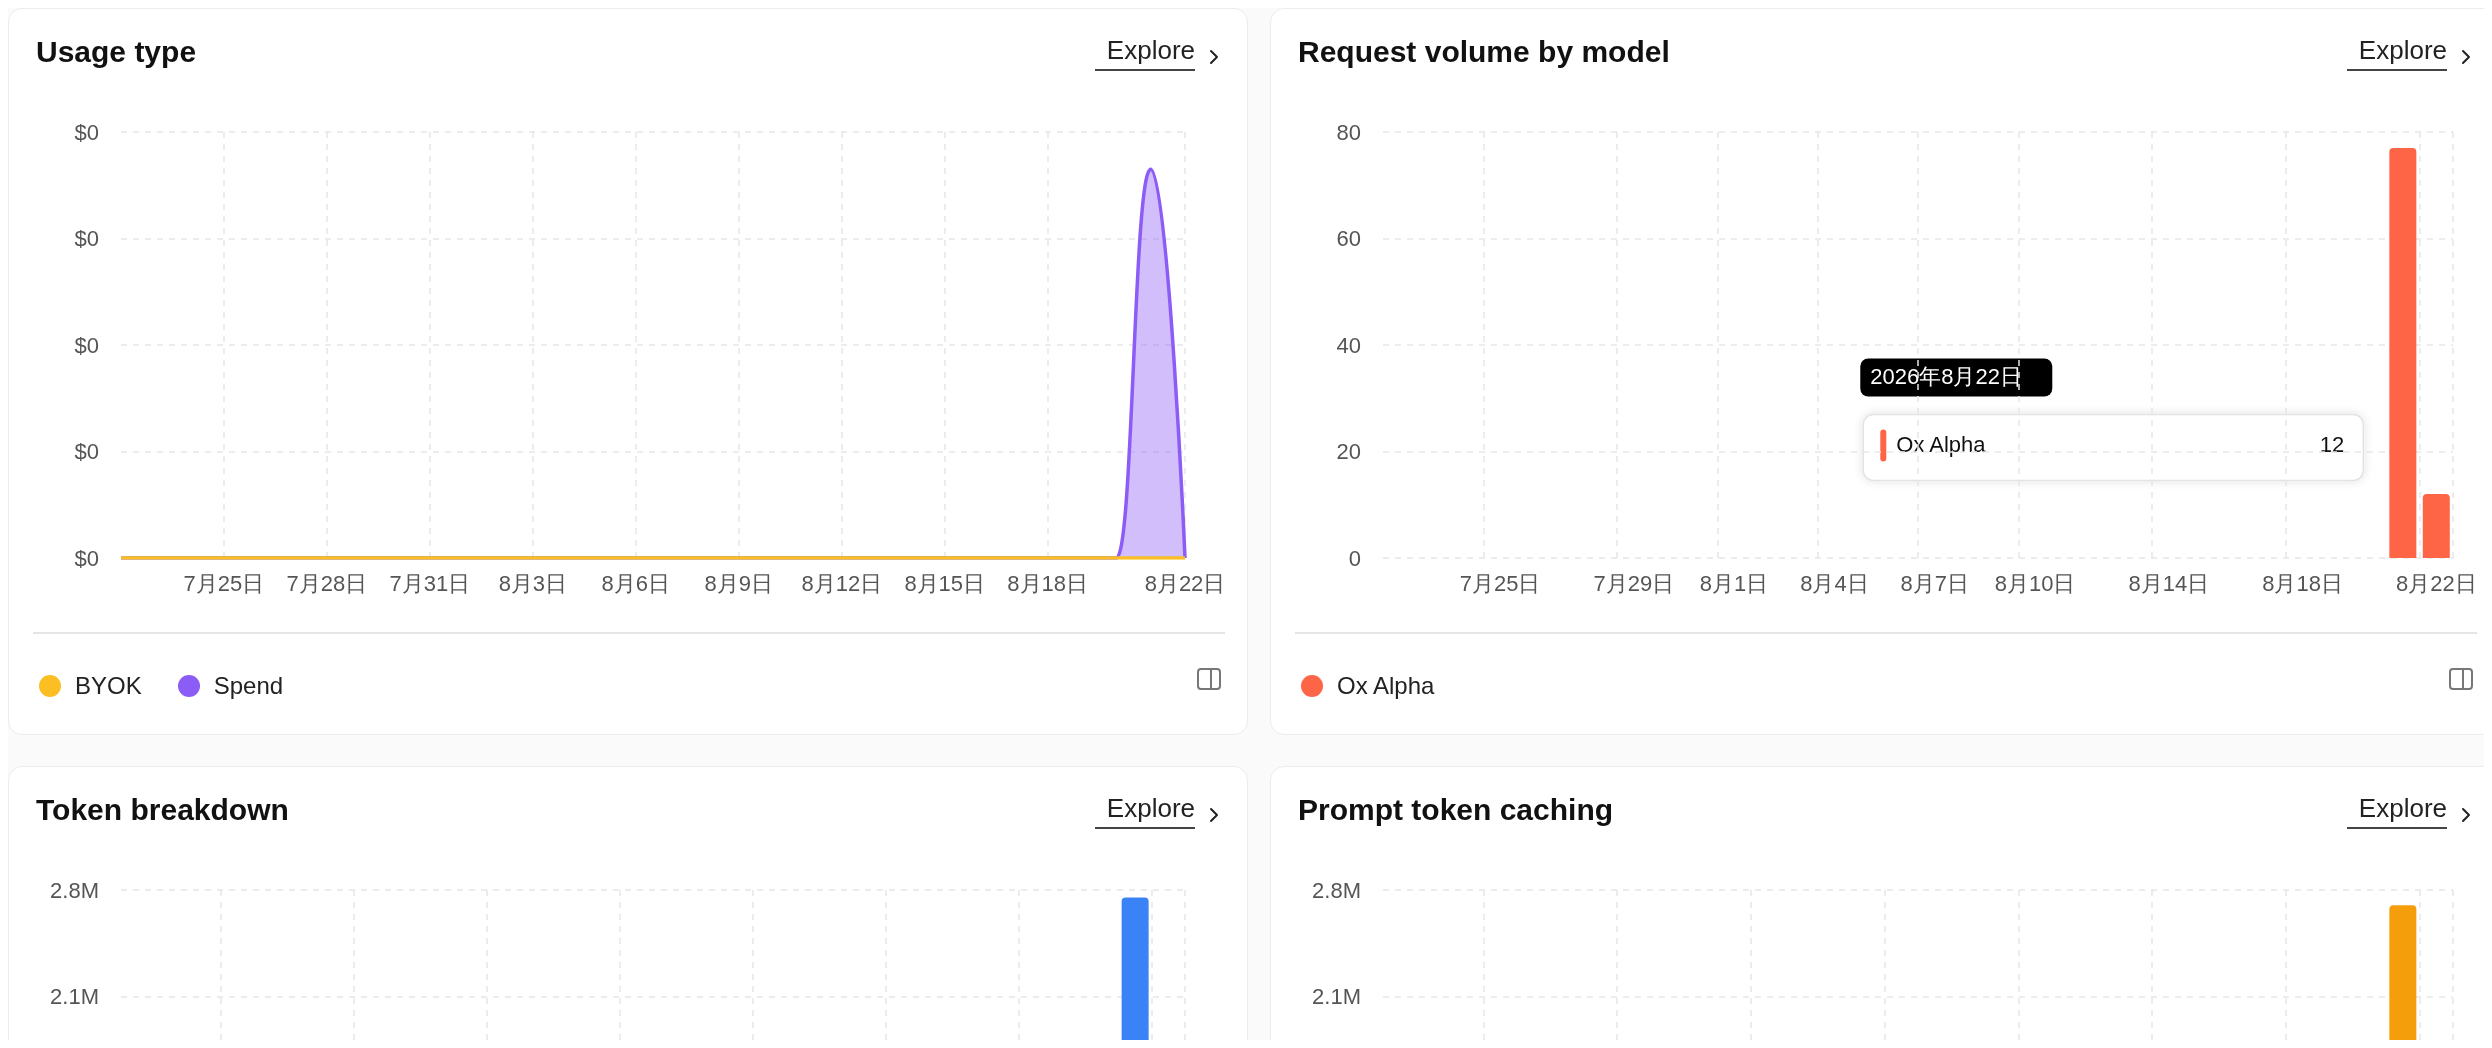 The width and height of the screenshot is (2492, 1048). Describe the element at coordinates (1946, 376) in the screenshot. I see `annotation: 2026年8月22日` at that location.